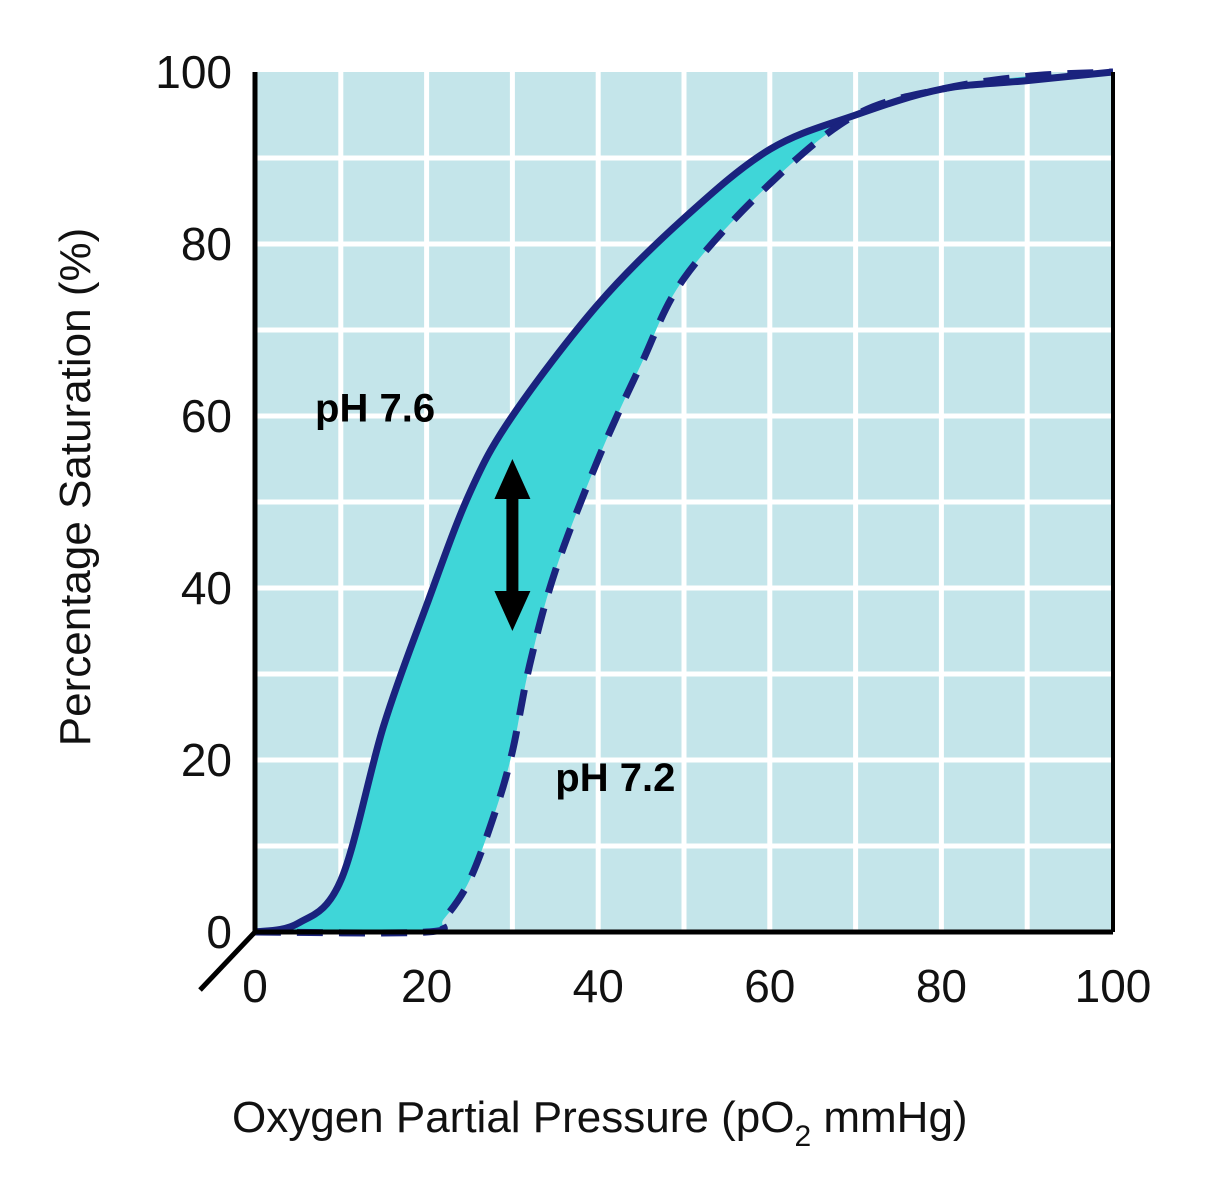 The height and width of the screenshot is (1200, 1230). What do you see at coordinates (375, 408) in the screenshot?
I see `annotation-ph-7-6: pH 7.6` at bounding box center [375, 408].